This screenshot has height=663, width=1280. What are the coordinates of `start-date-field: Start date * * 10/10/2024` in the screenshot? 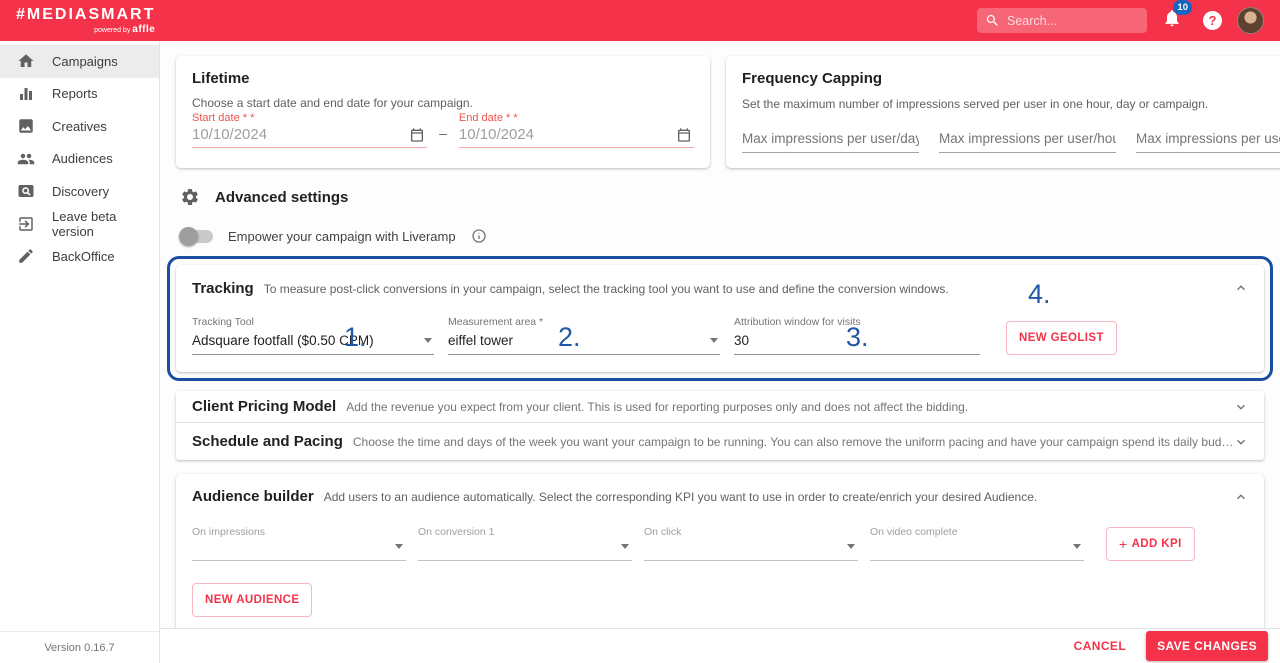 It's located at (310, 130).